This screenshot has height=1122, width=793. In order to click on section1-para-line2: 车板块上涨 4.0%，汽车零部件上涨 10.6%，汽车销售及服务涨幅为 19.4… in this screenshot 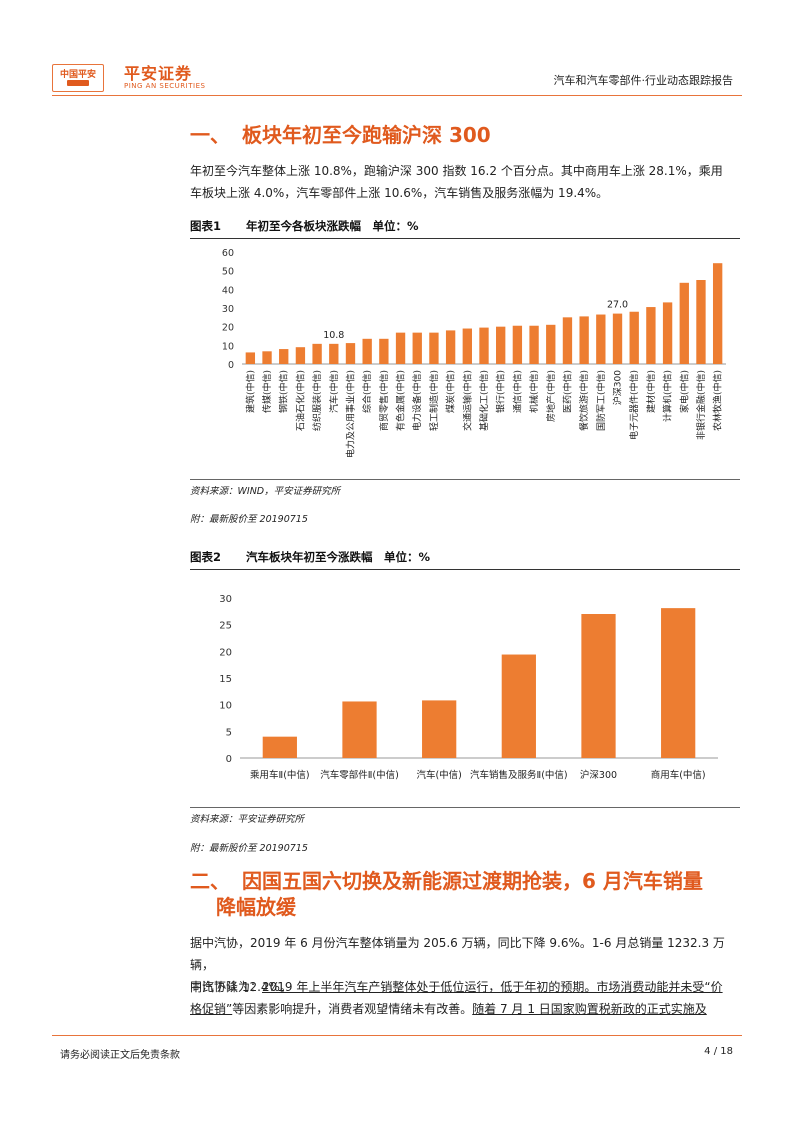, I will do `click(399, 193)`.